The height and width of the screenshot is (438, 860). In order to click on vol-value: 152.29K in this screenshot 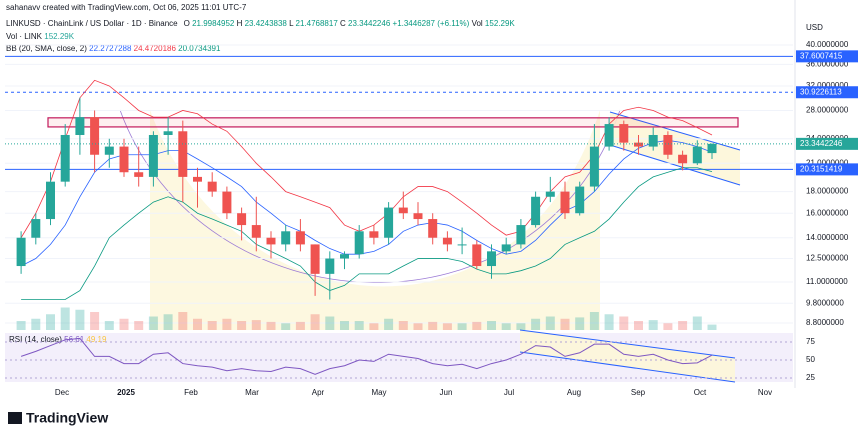, I will do `click(500, 23)`.